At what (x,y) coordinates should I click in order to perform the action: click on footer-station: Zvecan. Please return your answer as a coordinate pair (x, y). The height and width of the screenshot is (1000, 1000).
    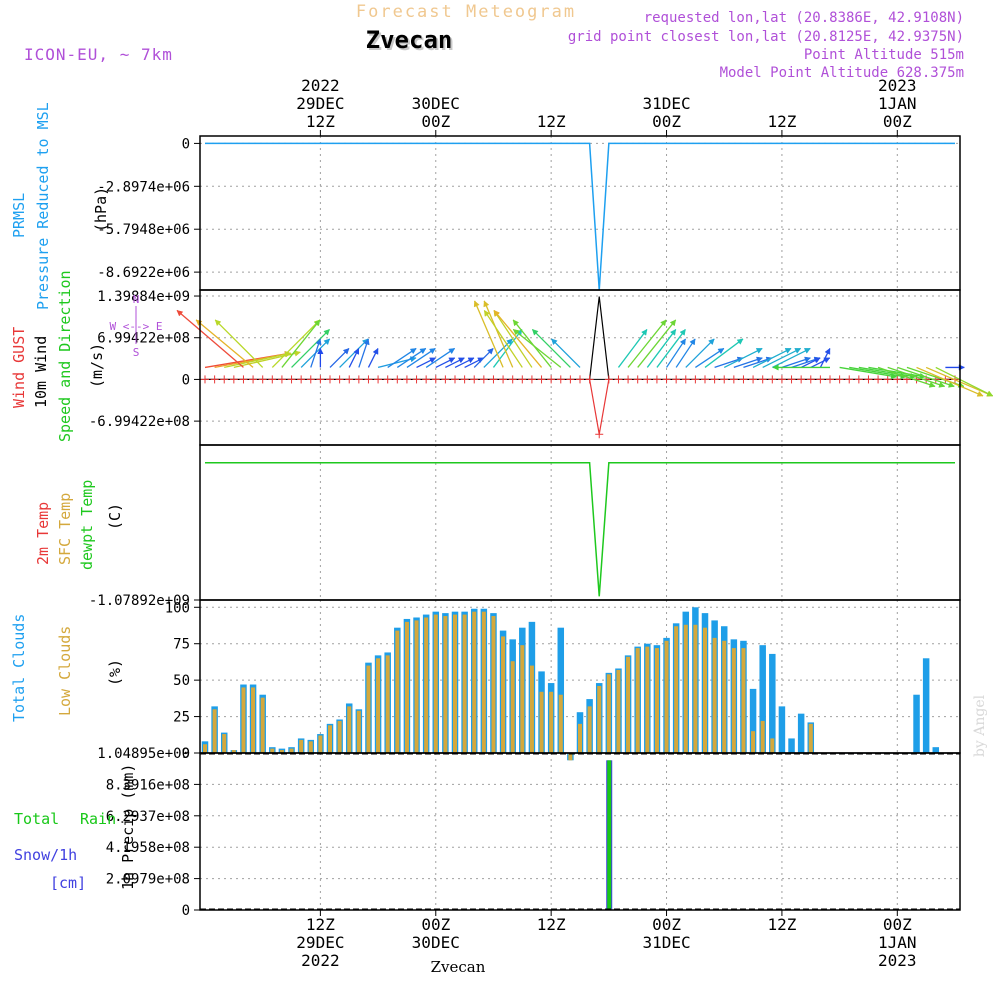
    Looking at the image, I should click on (458, 967).